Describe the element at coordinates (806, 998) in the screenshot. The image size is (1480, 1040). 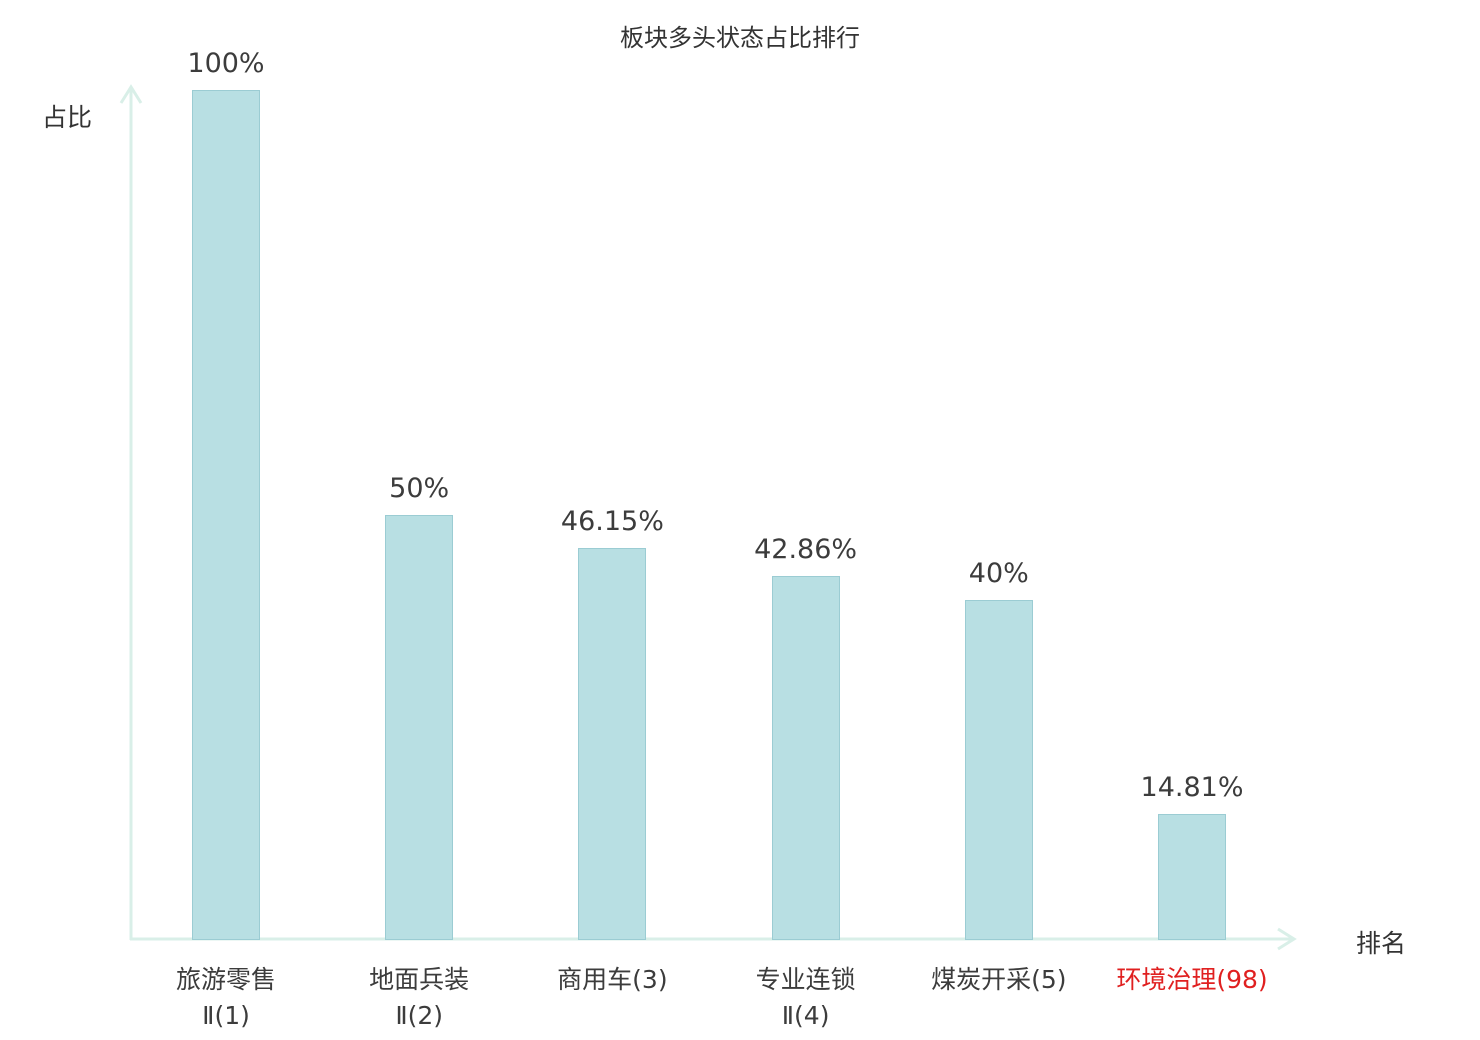
I see `category-label: 专业连锁 Ⅱ(4)` at that location.